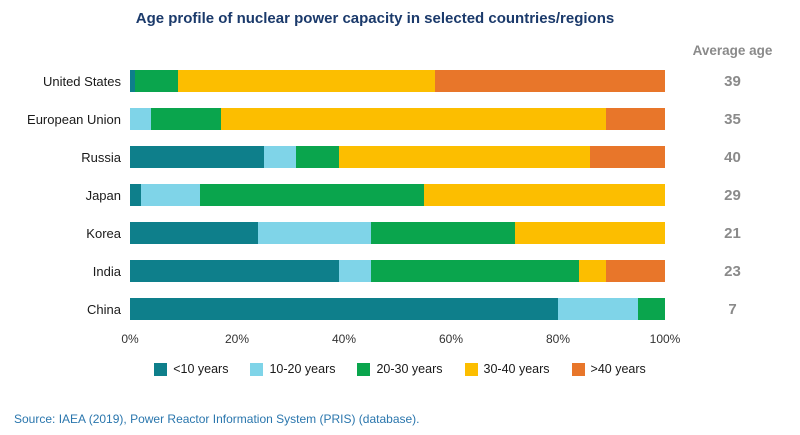 This screenshot has height=435, width=800. Describe the element at coordinates (732, 339) in the screenshot. I see `axis-right-spacer` at that location.